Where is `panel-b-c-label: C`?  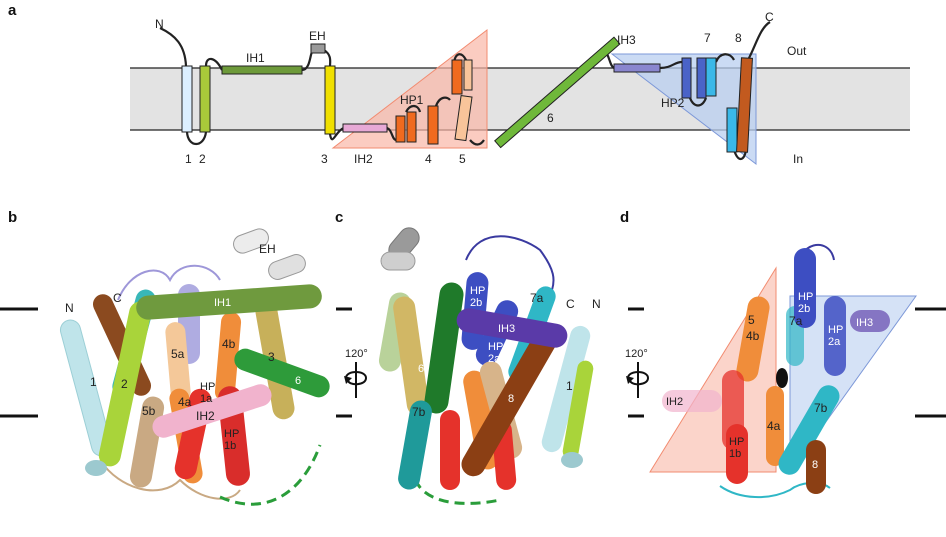 panel-b-c-label: C is located at coordinates (117, 298).